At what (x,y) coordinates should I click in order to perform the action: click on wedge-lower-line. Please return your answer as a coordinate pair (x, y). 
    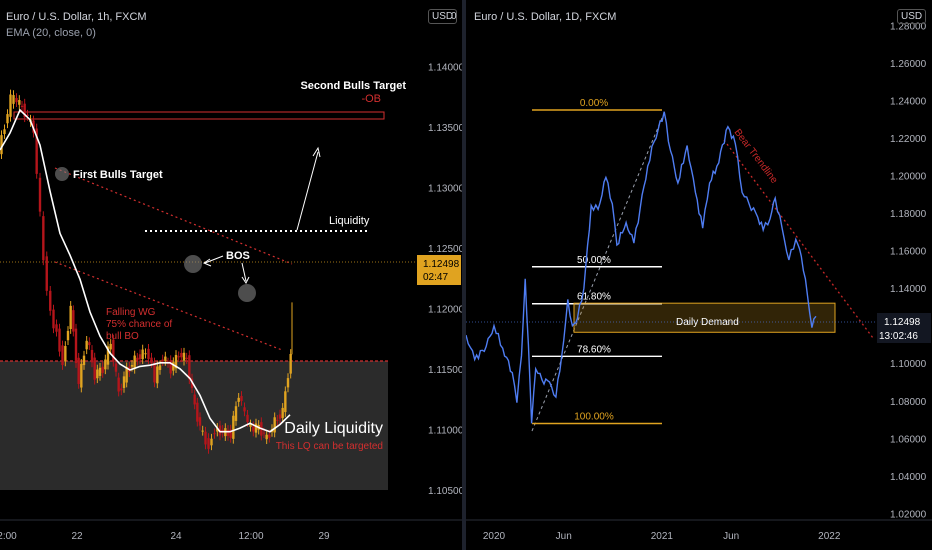
    Looking at the image, I should click on (168, 306).